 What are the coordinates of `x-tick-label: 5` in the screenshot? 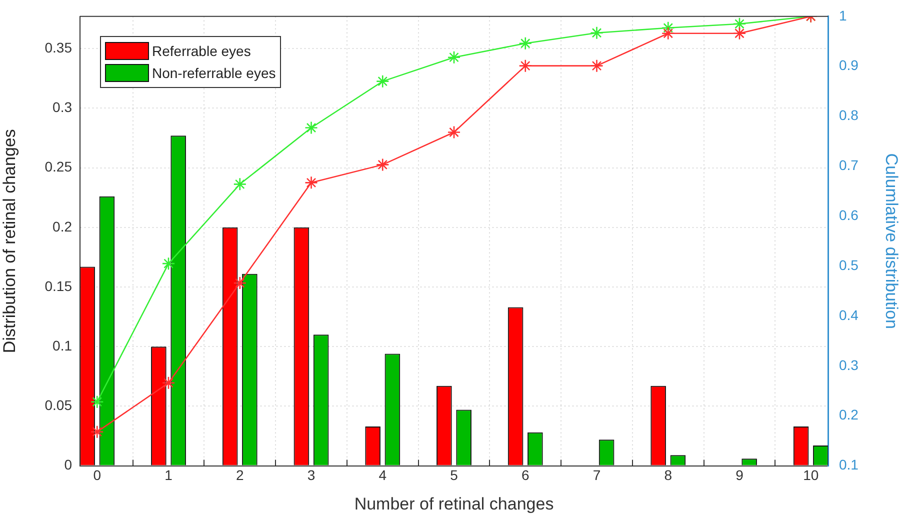 It's located at (454, 475).